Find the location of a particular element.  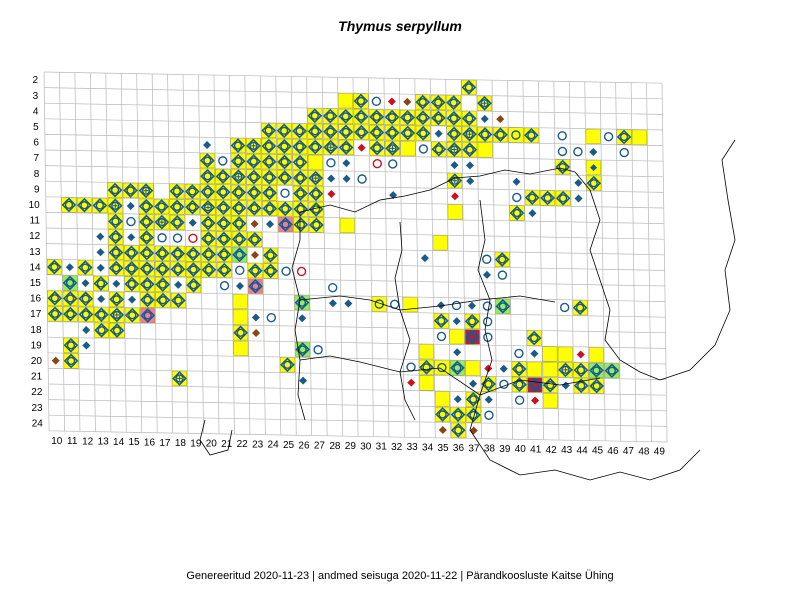

row-label: 18 is located at coordinates (36, 330).